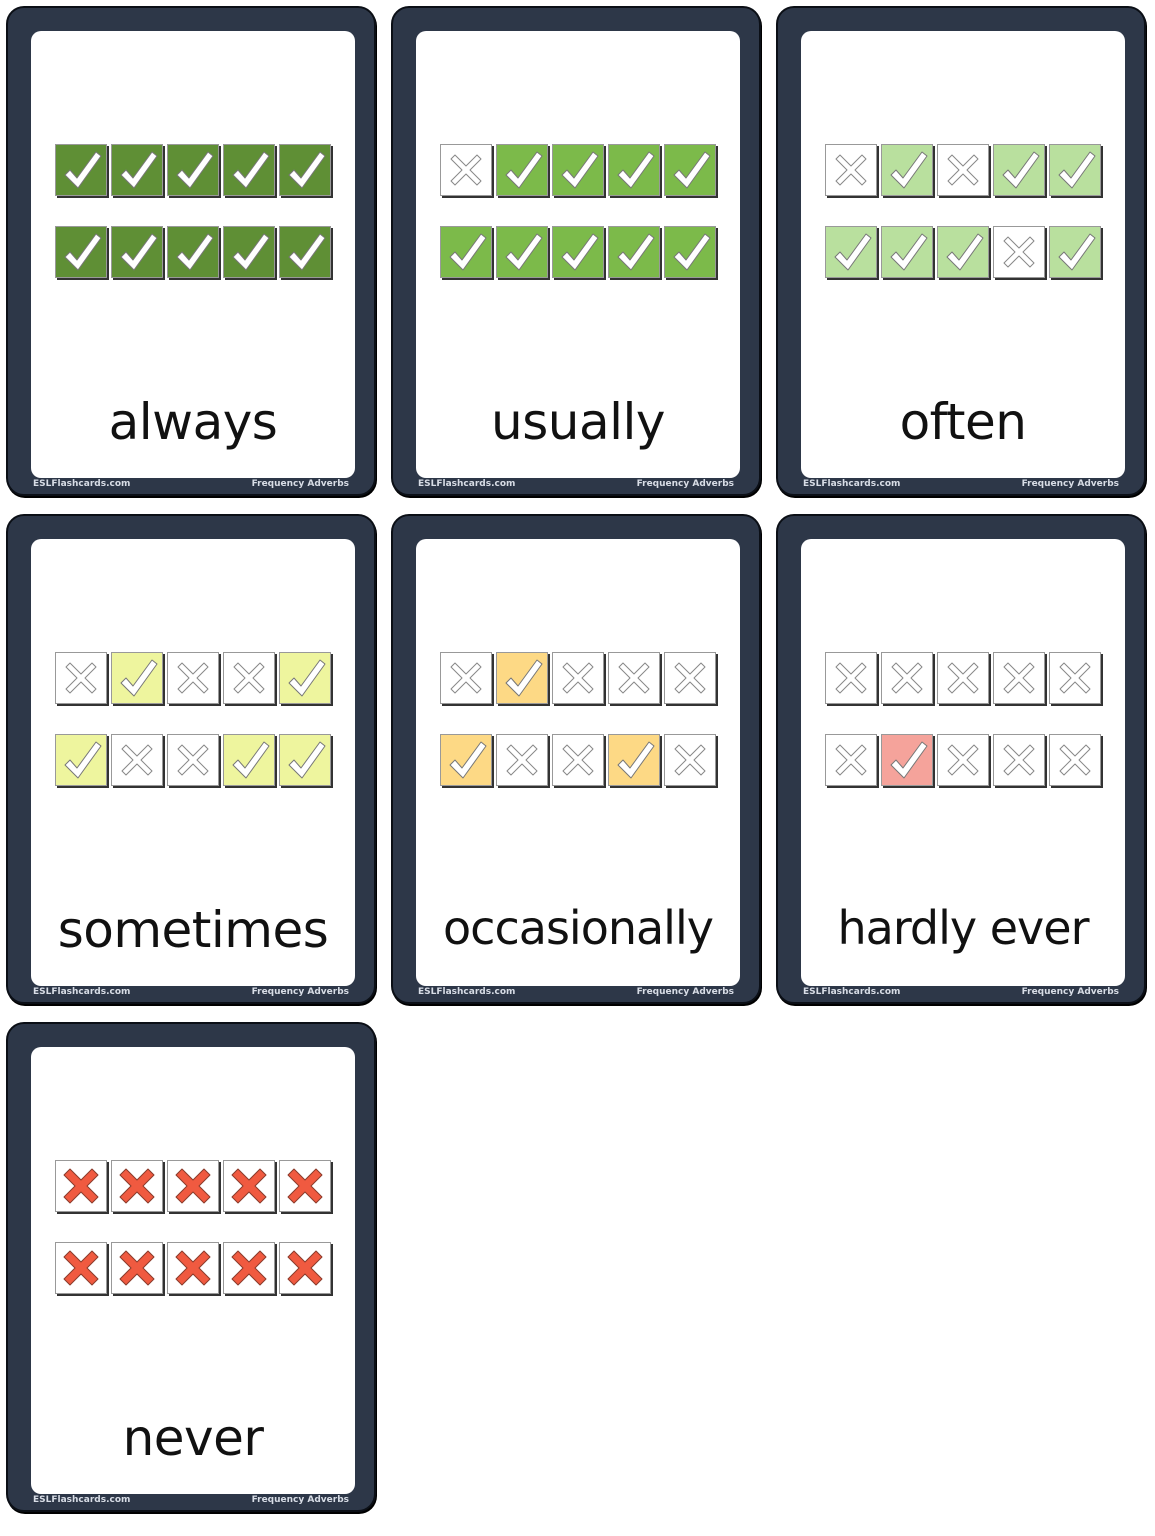 The width and height of the screenshot is (1155, 1536). I want to click on card-word: often, so click(963, 422).